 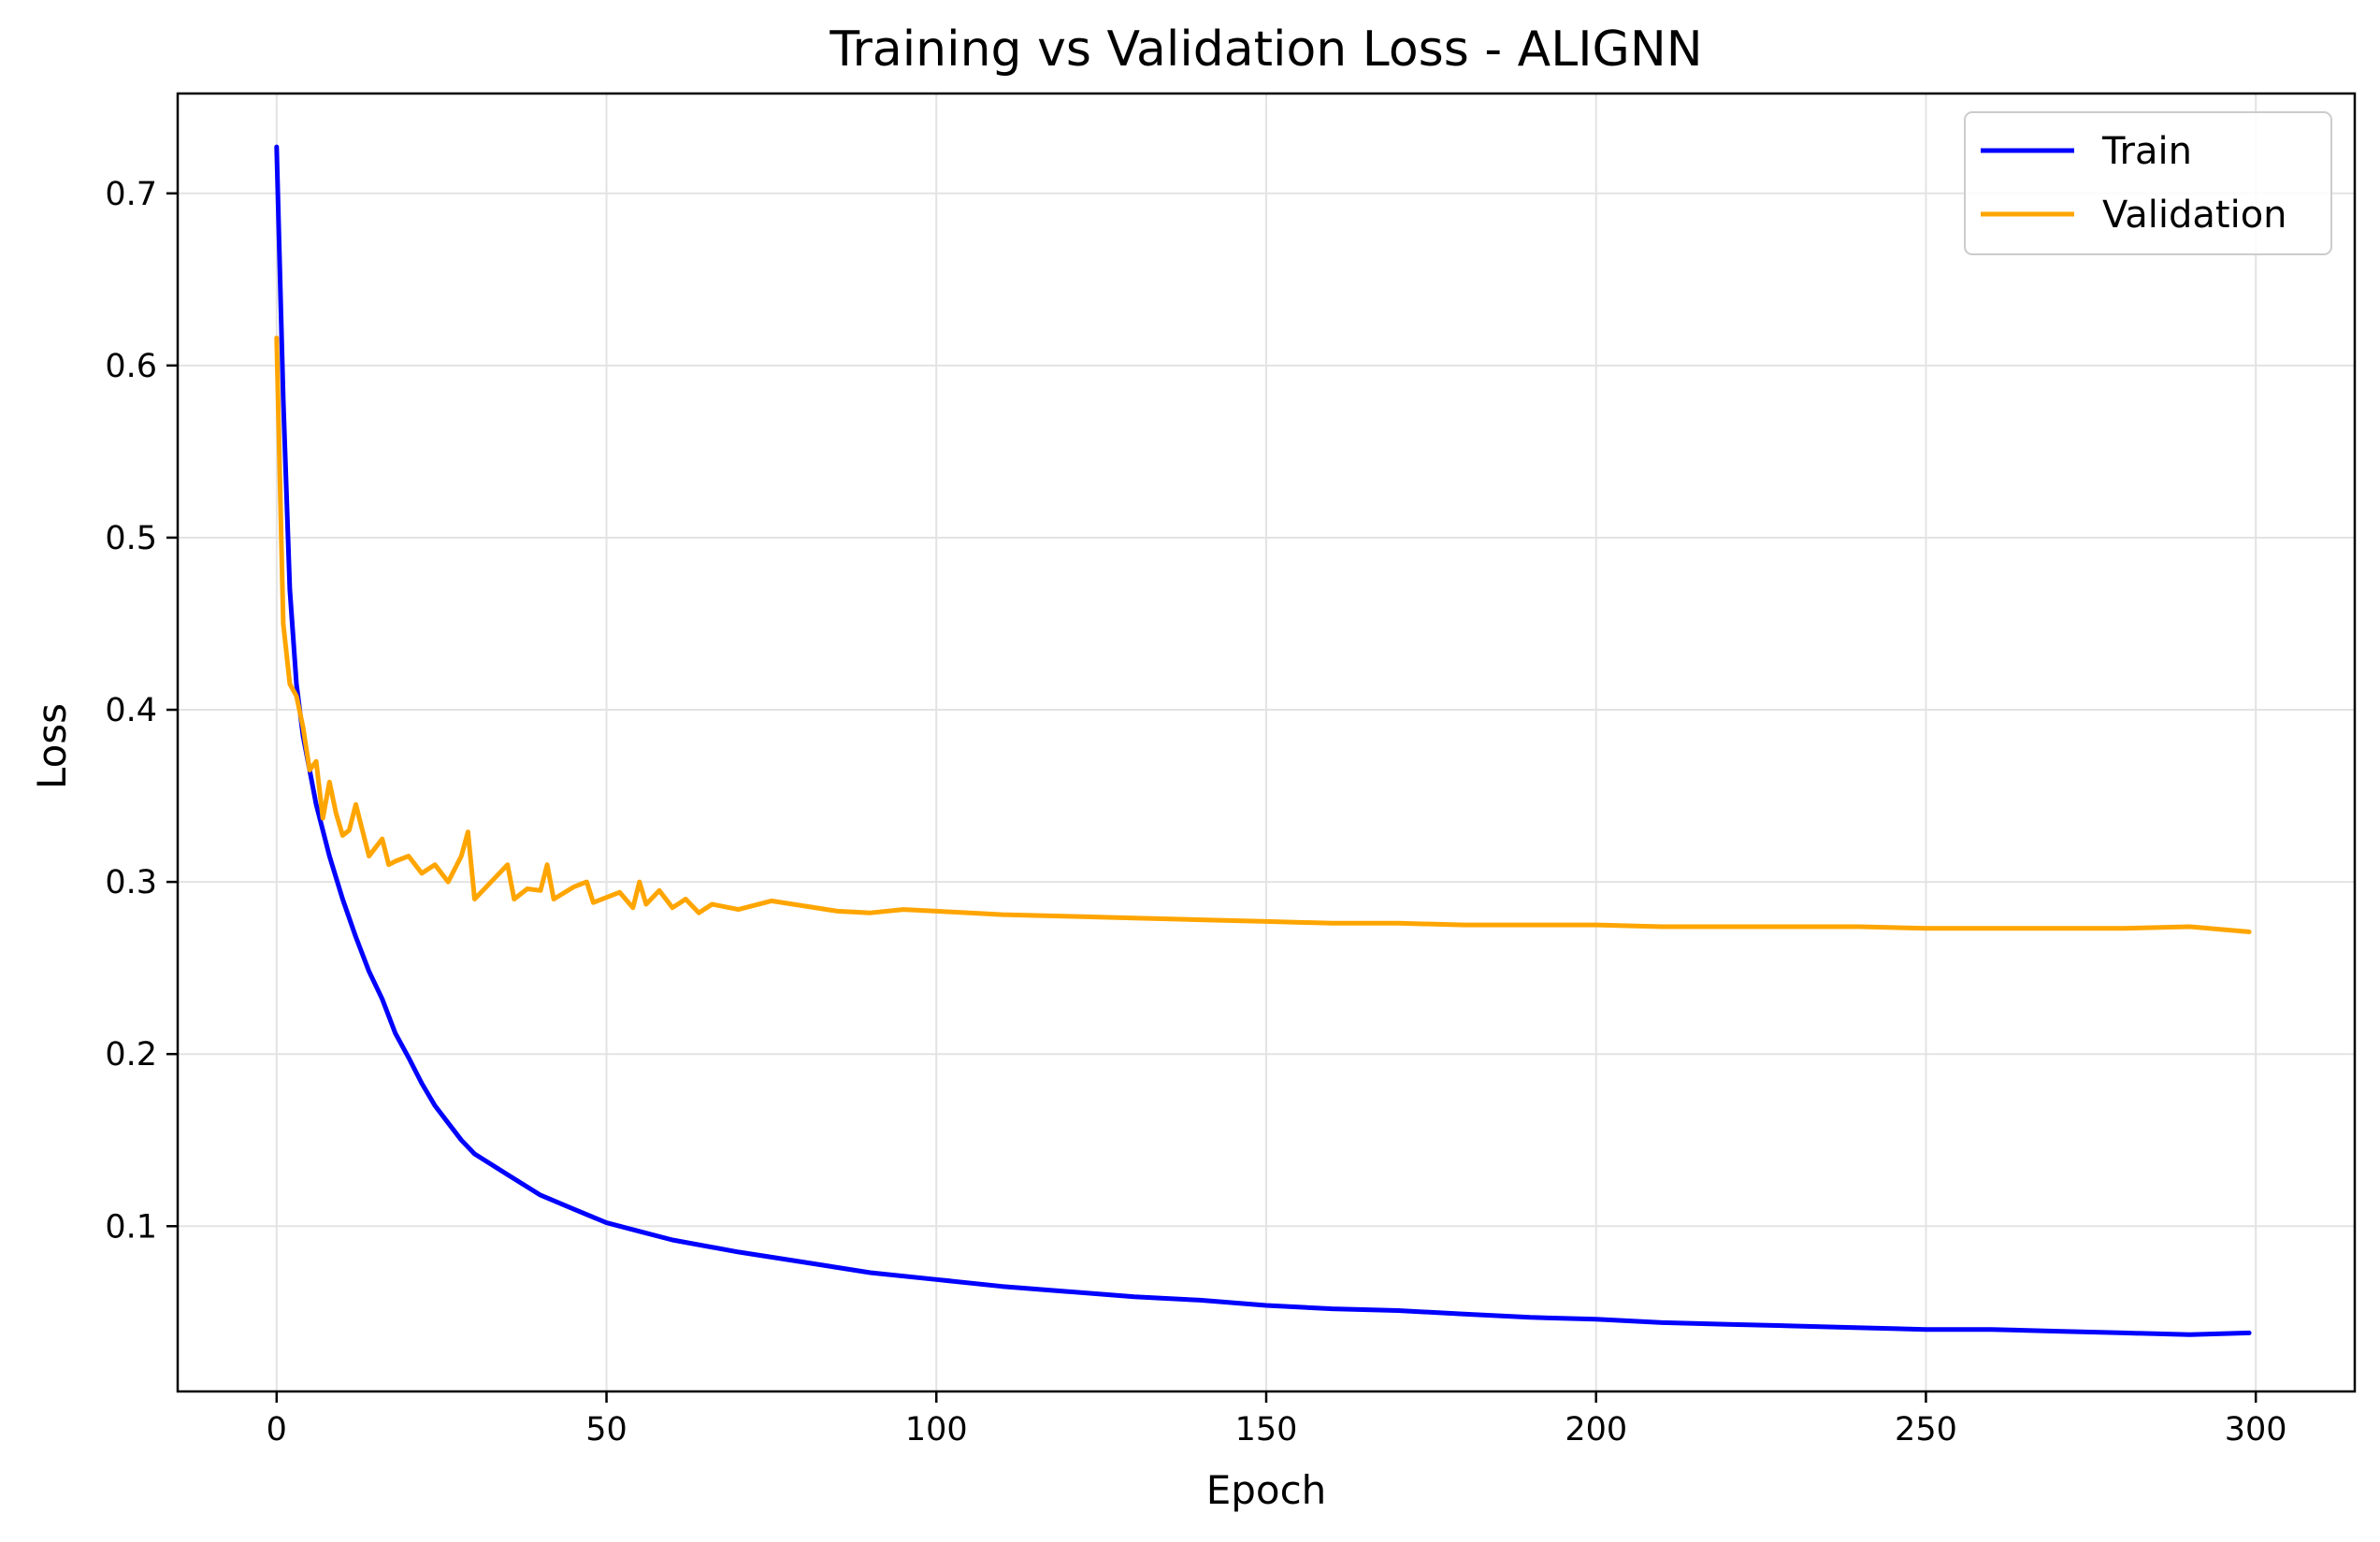 What do you see at coordinates (2194, 215) in the screenshot?
I see `legend-label-validation: Validation` at bounding box center [2194, 215].